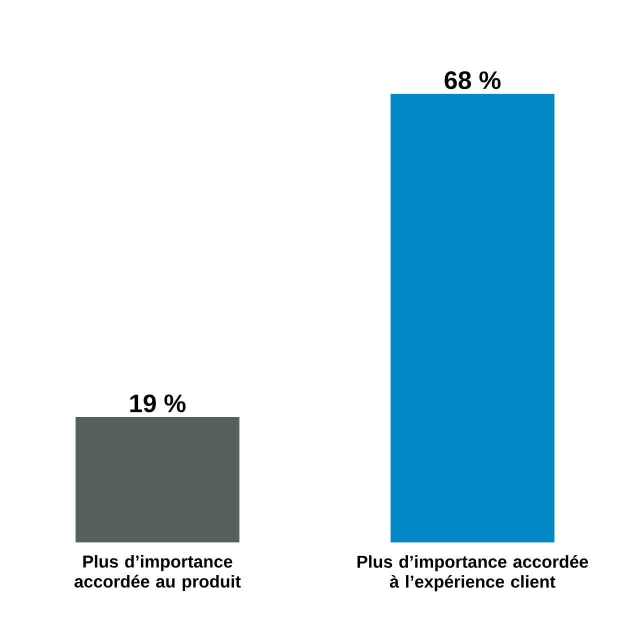 This screenshot has width=630, height=625. I want to click on data-label: 19 %, so click(158, 403).